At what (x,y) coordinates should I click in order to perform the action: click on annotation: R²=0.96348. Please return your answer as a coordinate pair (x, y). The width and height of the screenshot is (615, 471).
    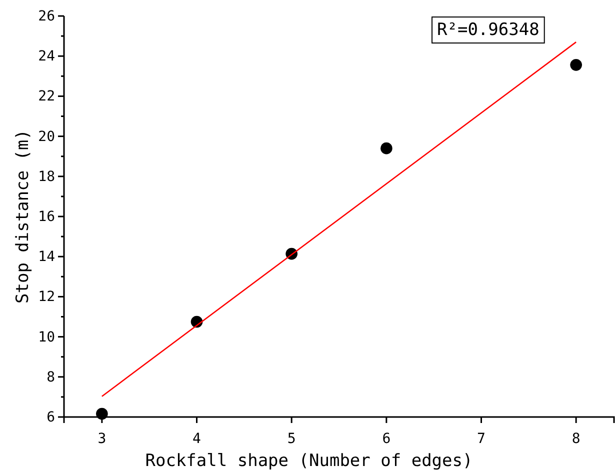
    Looking at the image, I should click on (488, 30).